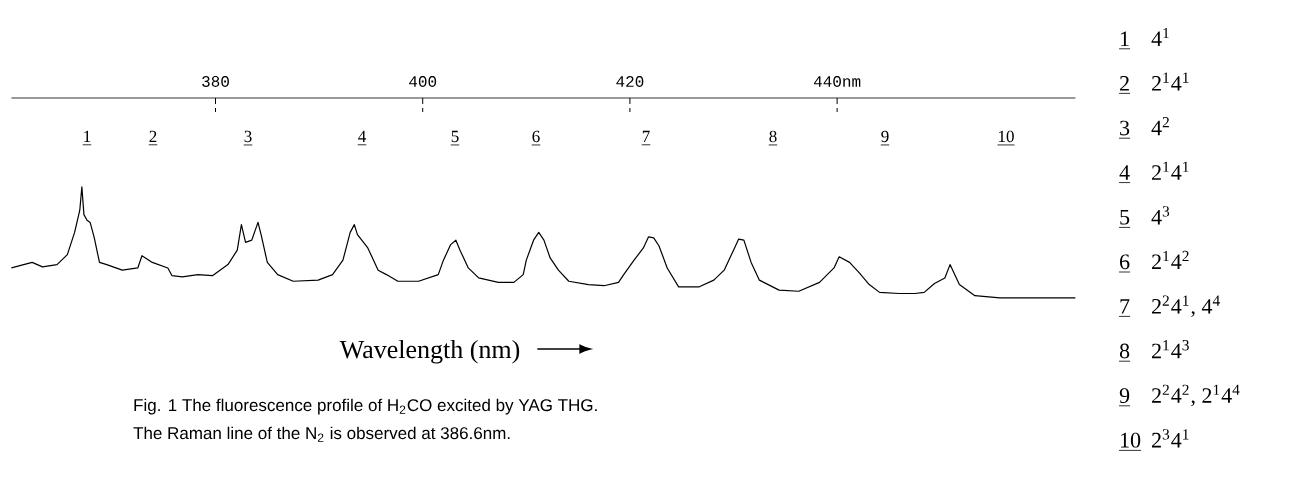  Describe the element at coordinates (1160, 36) in the screenshot. I see `text: 4$^{1}$` at that location.